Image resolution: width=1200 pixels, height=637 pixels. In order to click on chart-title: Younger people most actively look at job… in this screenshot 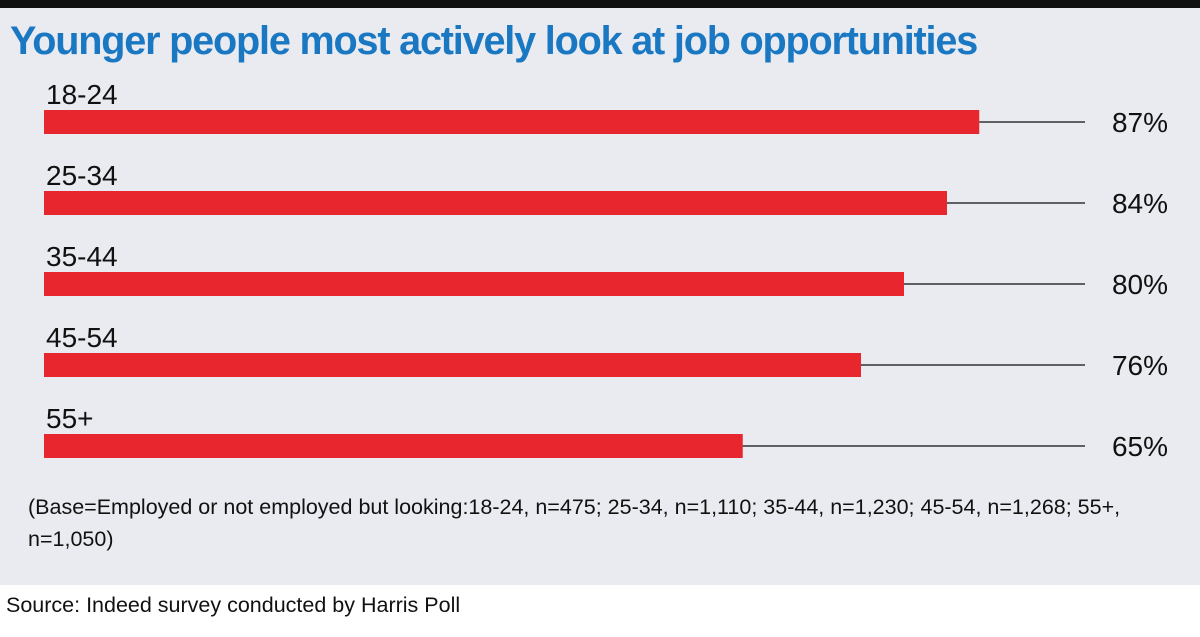, I will do `click(494, 41)`.